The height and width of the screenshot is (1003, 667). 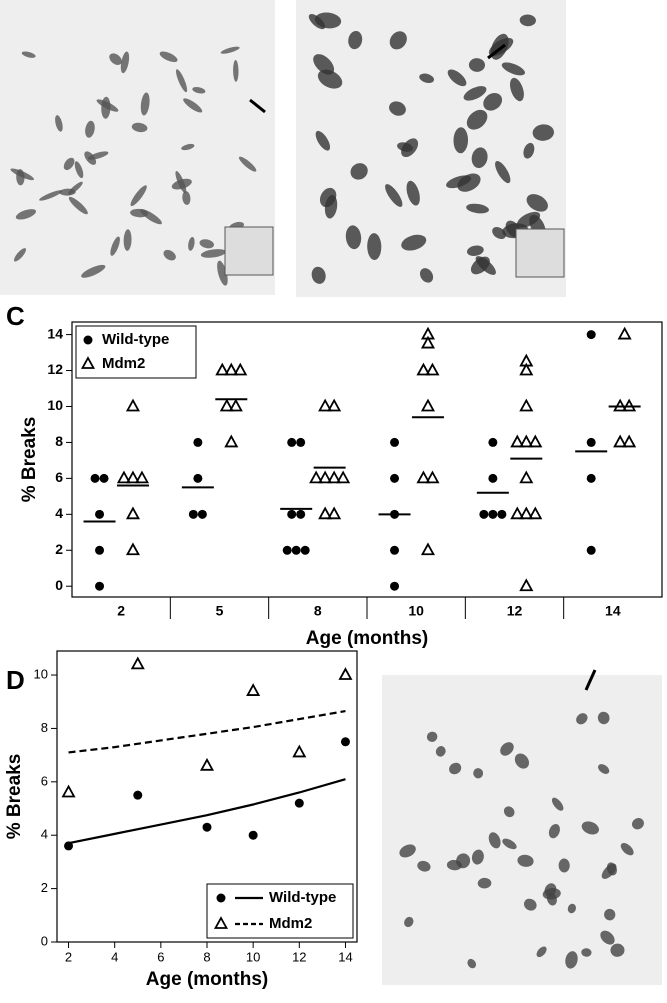 I want to click on x-axis-title: Age (months), so click(x=207, y=979).